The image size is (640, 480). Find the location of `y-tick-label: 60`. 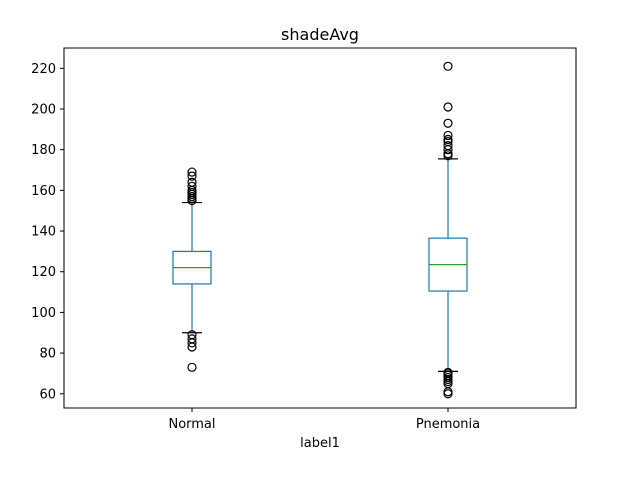

y-tick-label: 60 is located at coordinates (47, 394).